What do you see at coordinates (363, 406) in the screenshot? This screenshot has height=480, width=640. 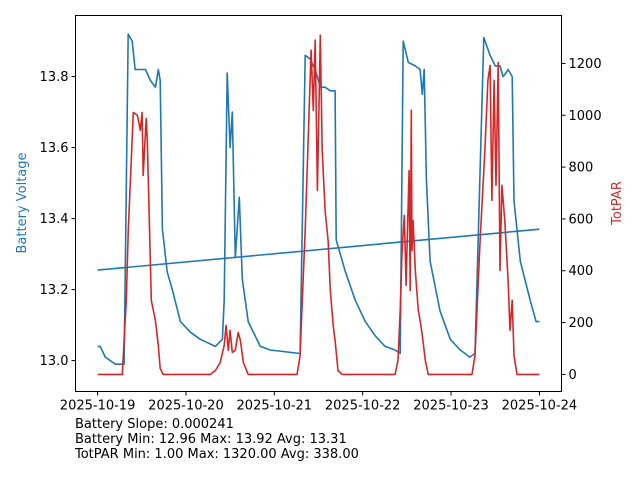 I see `x-tick-label: 2025-10-22` at bounding box center [363, 406].